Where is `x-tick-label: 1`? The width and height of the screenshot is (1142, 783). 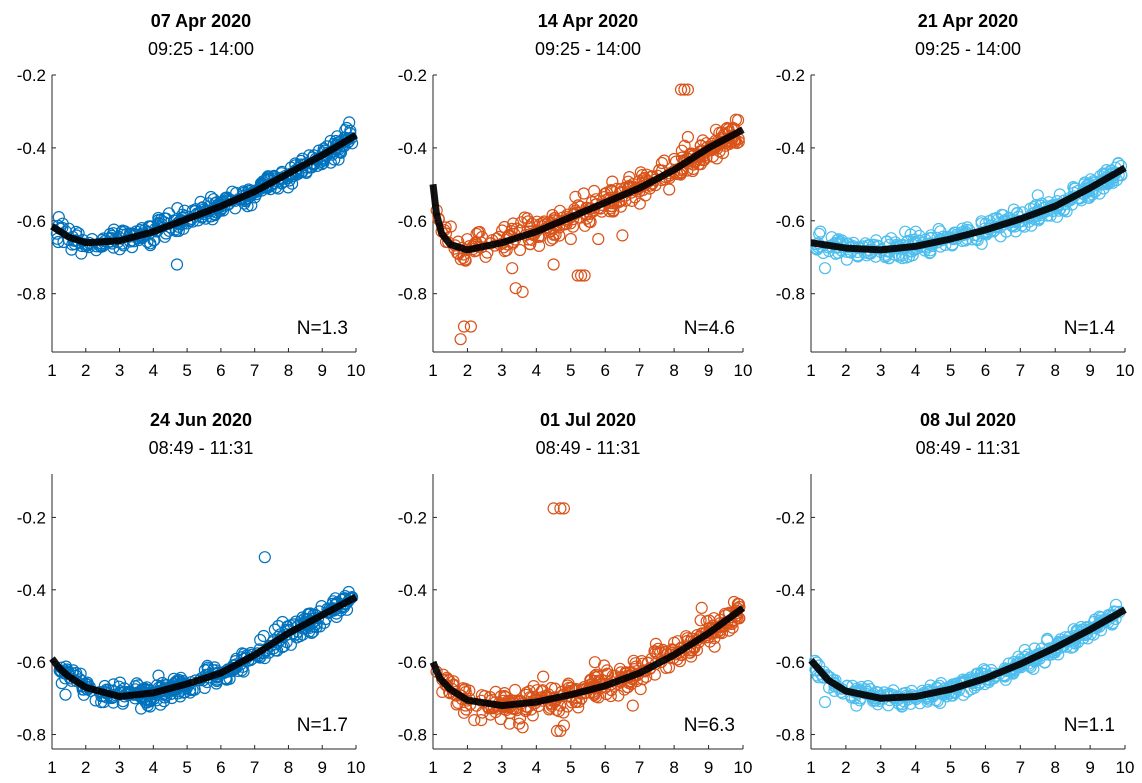 x-tick-label: 1 is located at coordinates (810, 370).